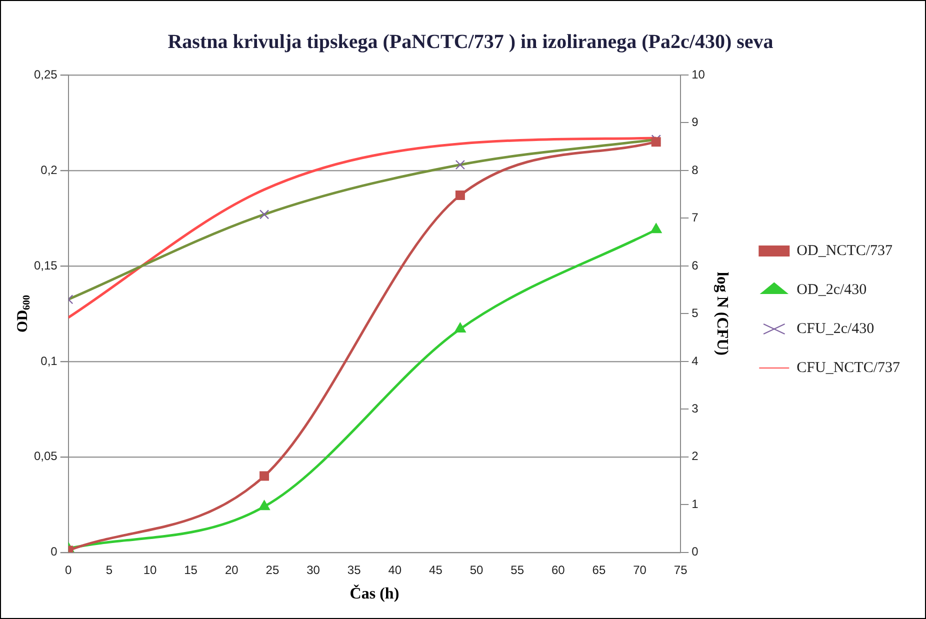 The image size is (926, 619). I want to click on x-tick-label: 65, so click(599, 569).